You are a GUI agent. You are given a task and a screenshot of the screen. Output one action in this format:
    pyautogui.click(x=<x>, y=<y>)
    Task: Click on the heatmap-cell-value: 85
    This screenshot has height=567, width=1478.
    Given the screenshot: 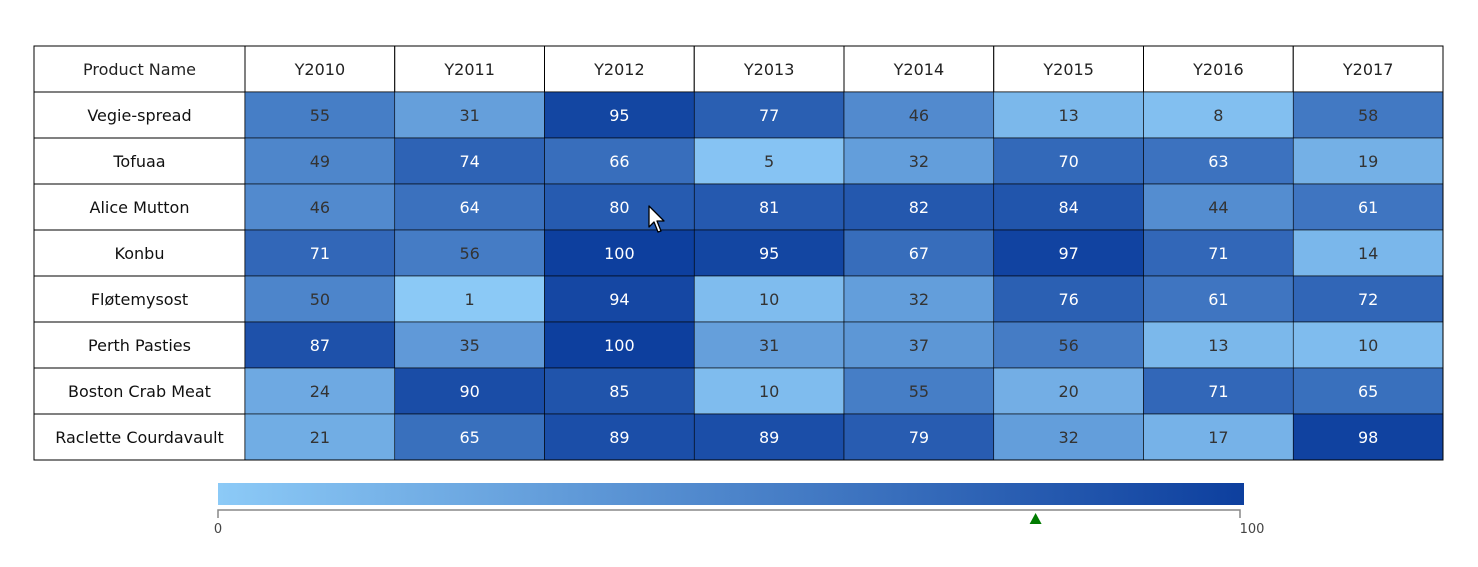 What is the action you would take?
    pyautogui.click(x=619, y=391)
    